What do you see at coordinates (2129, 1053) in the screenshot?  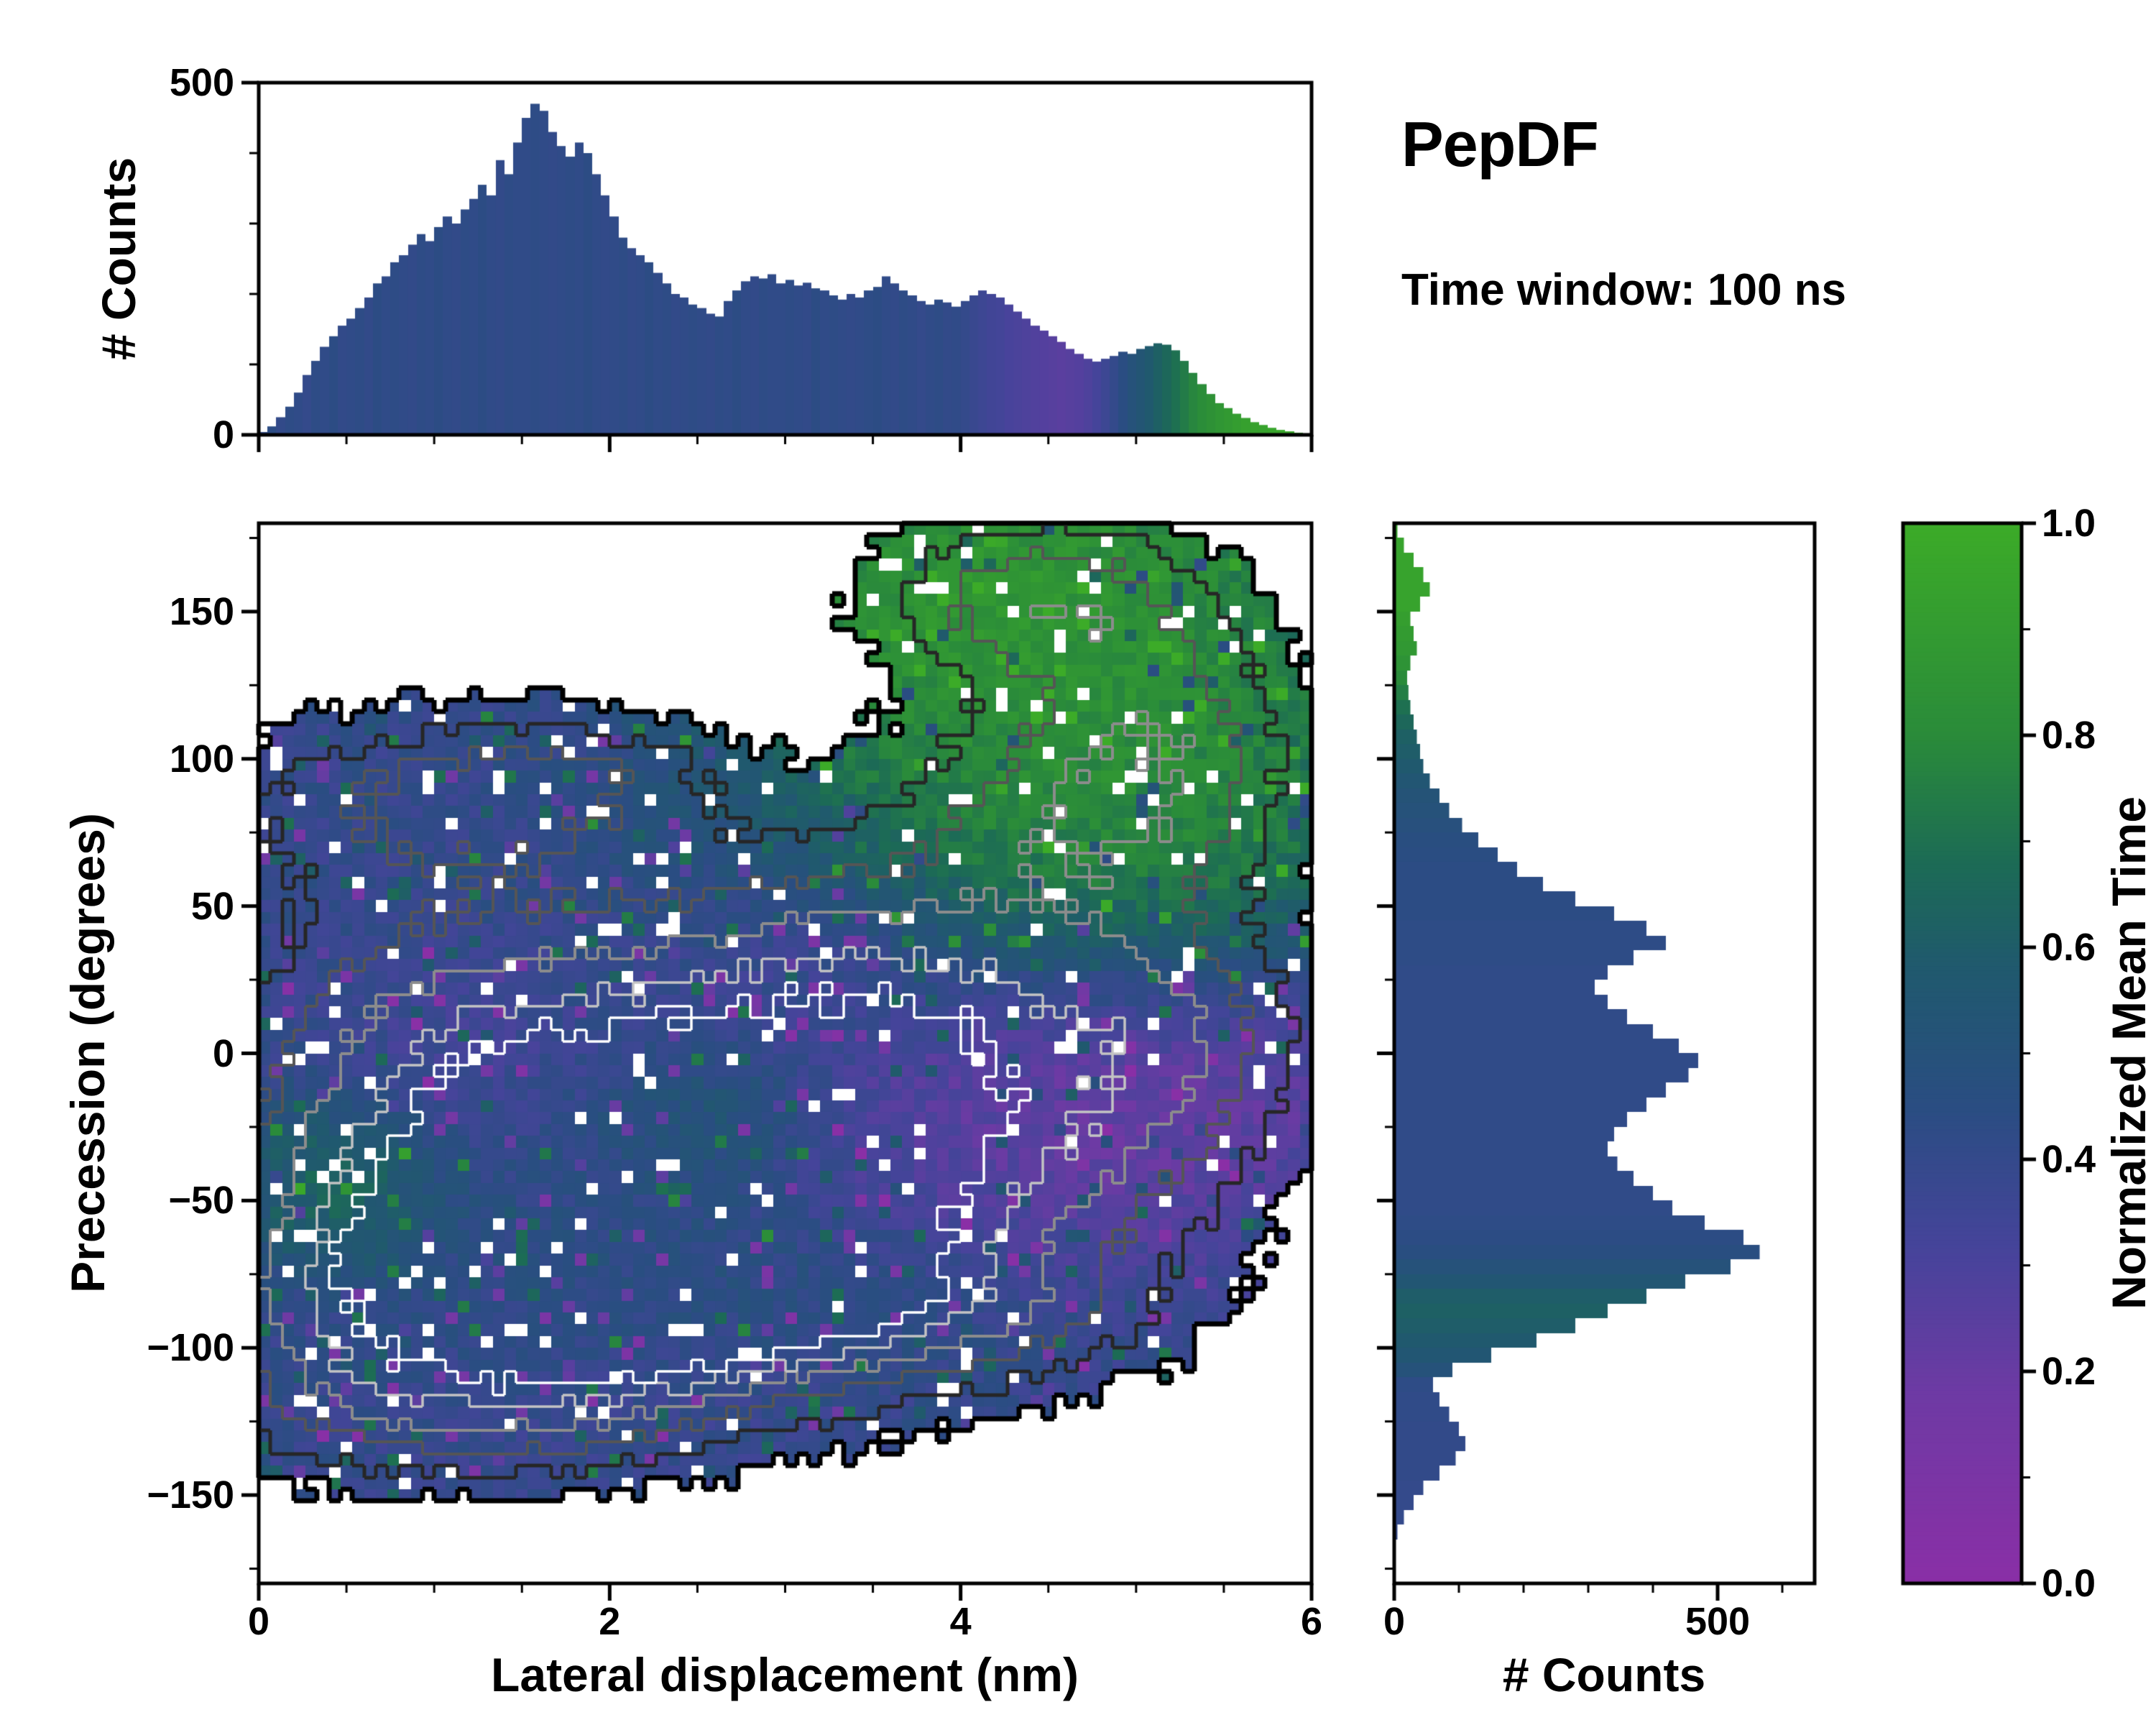 I see `colorbar-label: Normalized Mean Time` at bounding box center [2129, 1053].